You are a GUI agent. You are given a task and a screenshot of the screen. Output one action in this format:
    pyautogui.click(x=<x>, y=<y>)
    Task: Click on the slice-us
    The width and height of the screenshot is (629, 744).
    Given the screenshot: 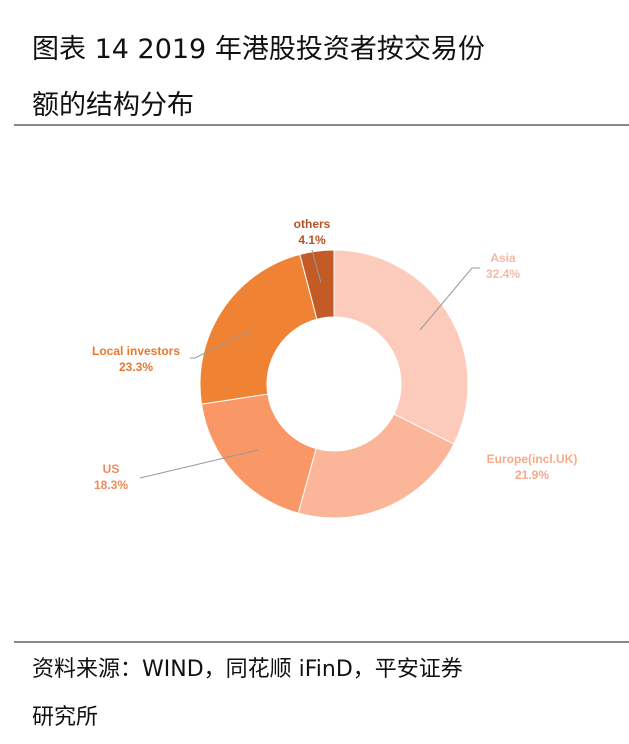 What is the action you would take?
    pyautogui.click(x=258, y=453)
    